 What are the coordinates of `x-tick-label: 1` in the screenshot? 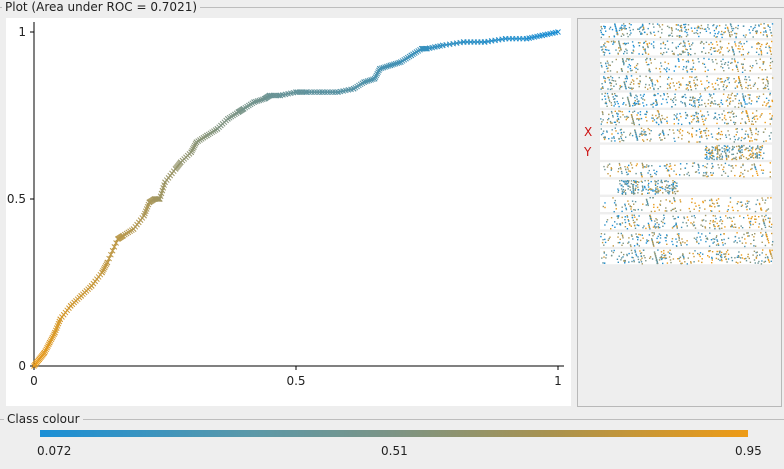 It's located at (558, 381).